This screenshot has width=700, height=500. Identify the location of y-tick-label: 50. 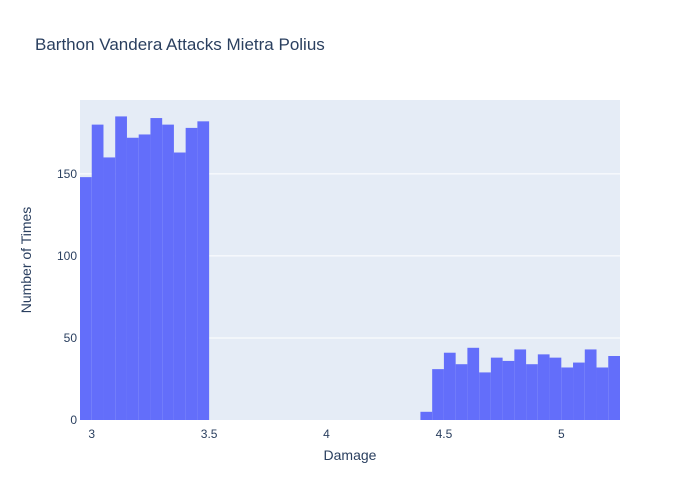
(71, 338).